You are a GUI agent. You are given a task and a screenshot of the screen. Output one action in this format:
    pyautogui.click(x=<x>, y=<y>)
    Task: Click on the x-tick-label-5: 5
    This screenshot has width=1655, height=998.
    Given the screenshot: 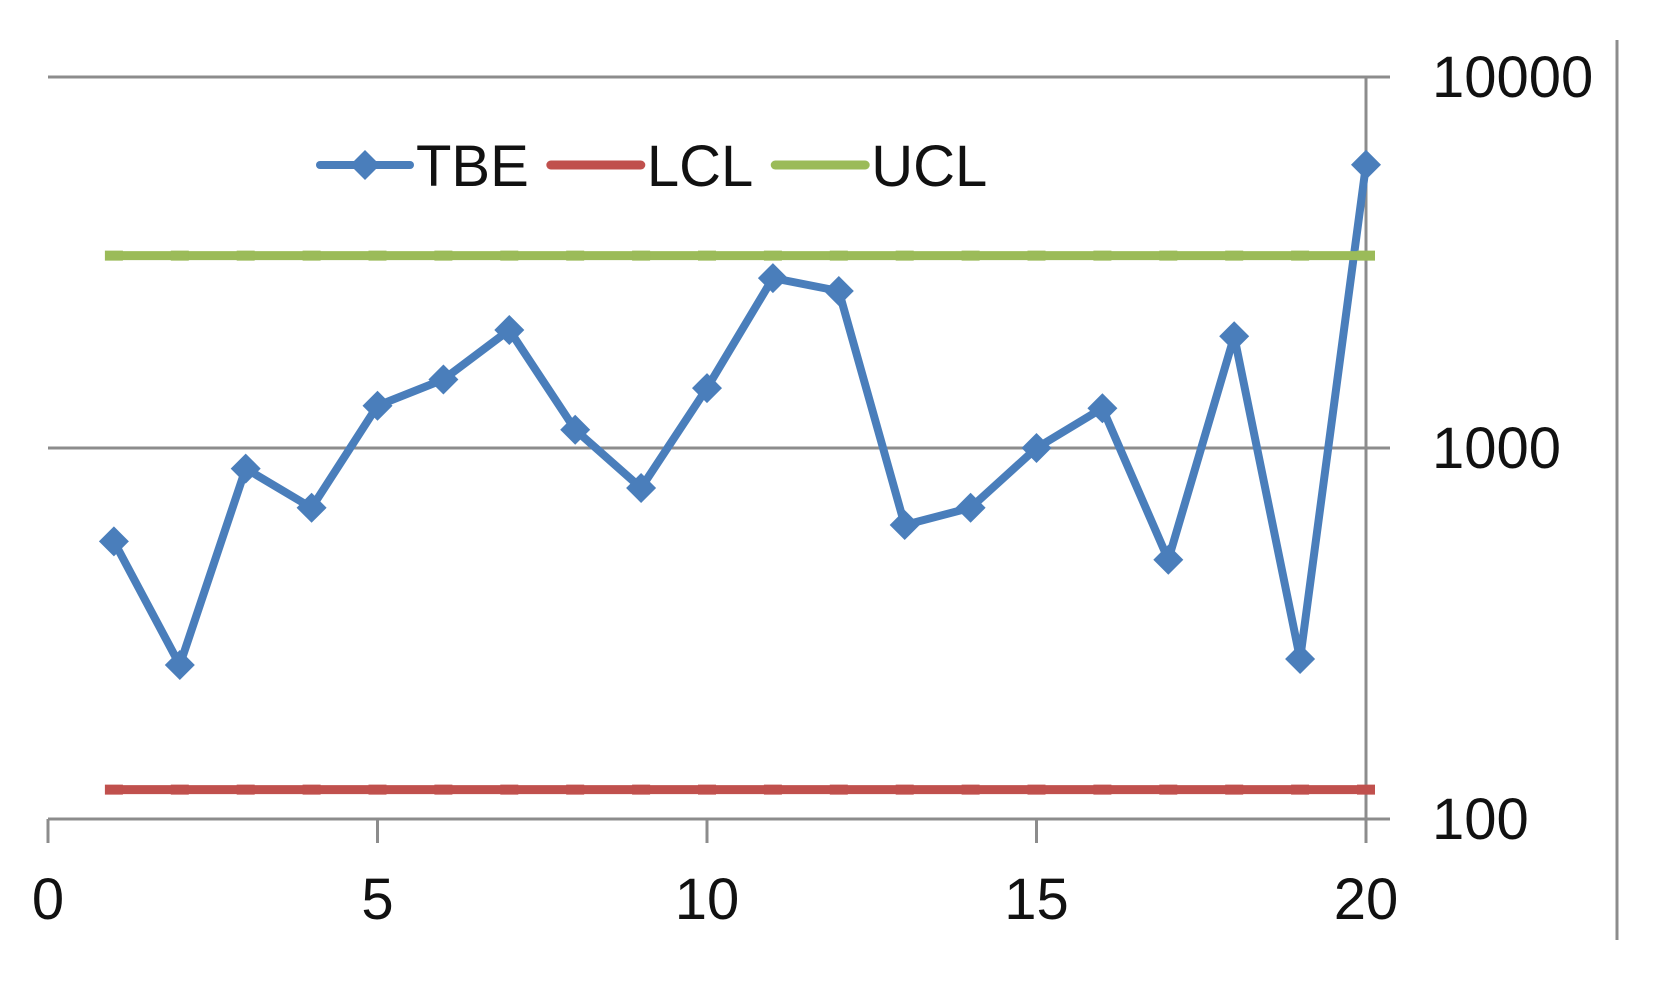 What is the action you would take?
    pyautogui.click(x=377, y=899)
    